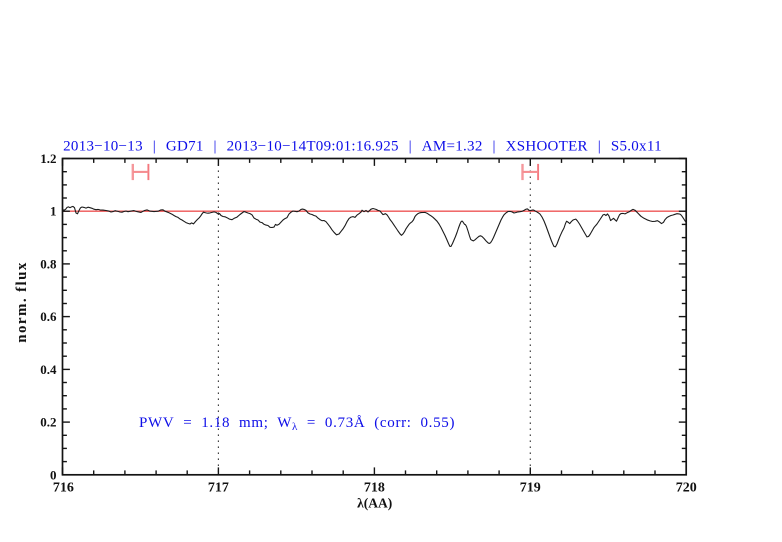 Image resolution: width=782 pixels, height=542 pixels. Describe the element at coordinates (48, 369) in the screenshot. I see `svg-text: 0.4` at that location.